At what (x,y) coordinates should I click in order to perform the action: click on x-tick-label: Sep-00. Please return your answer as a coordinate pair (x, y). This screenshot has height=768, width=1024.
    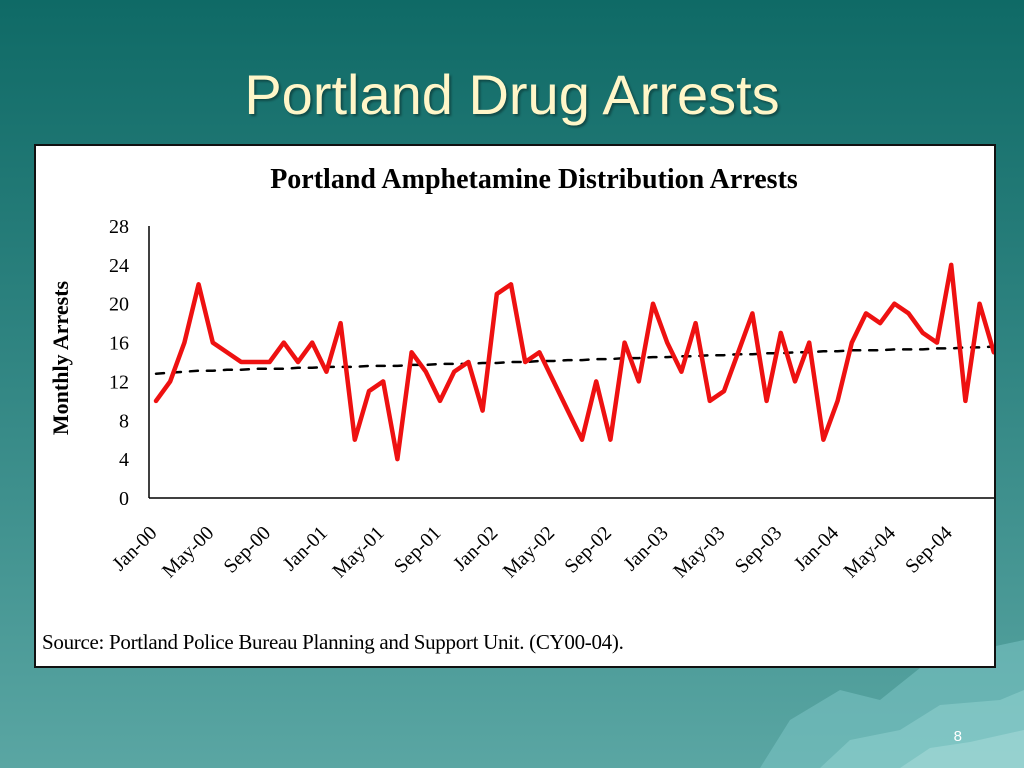
    Looking at the image, I should click on (248, 550).